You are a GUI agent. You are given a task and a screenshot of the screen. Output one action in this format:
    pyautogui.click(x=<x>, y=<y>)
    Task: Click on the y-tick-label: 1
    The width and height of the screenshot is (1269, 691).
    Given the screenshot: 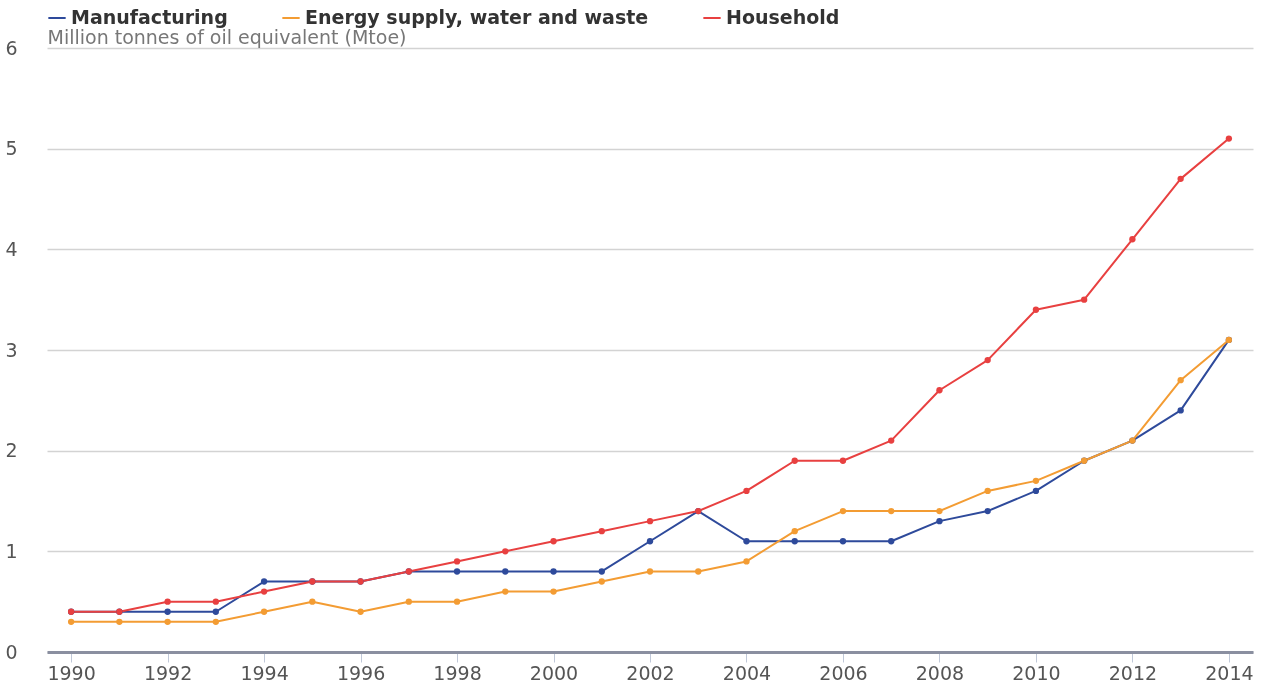 What is the action you would take?
    pyautogui.click(x=11, y=550)
    